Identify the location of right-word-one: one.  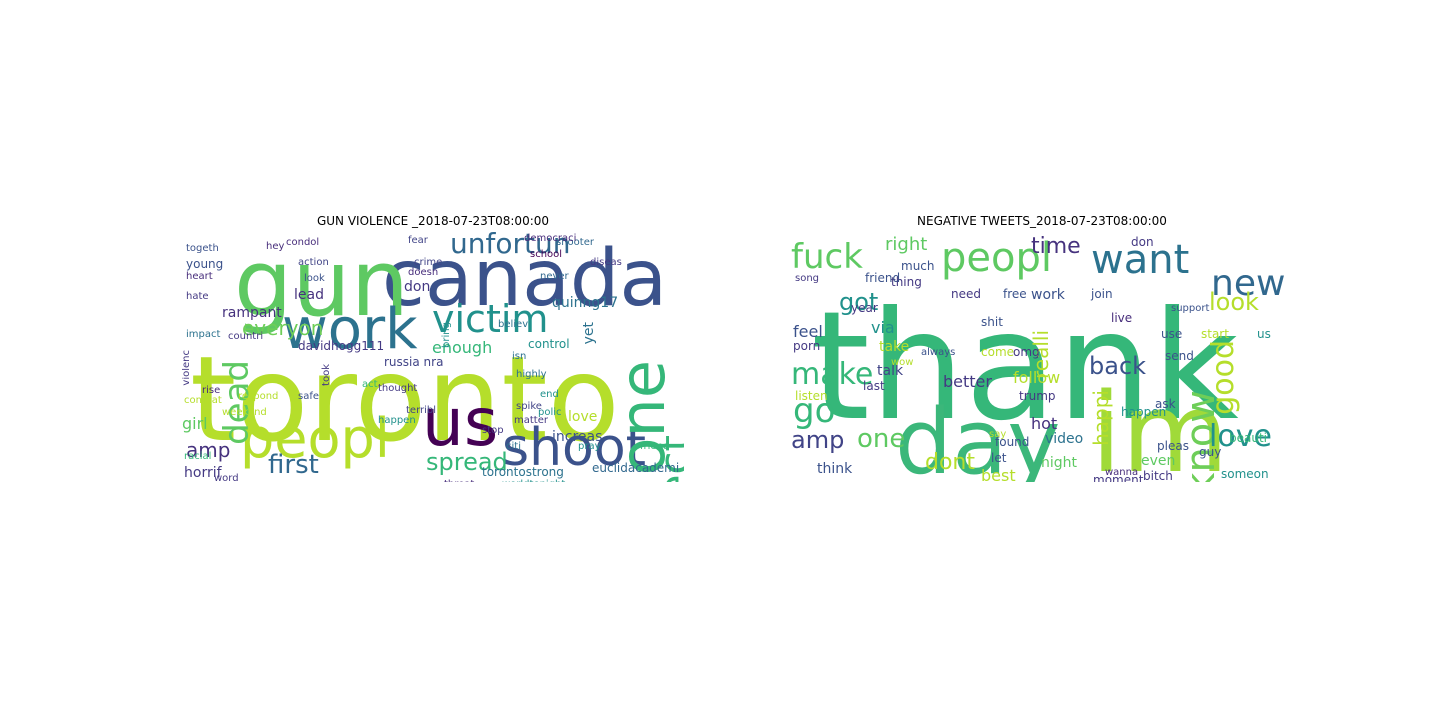
(881, 439).